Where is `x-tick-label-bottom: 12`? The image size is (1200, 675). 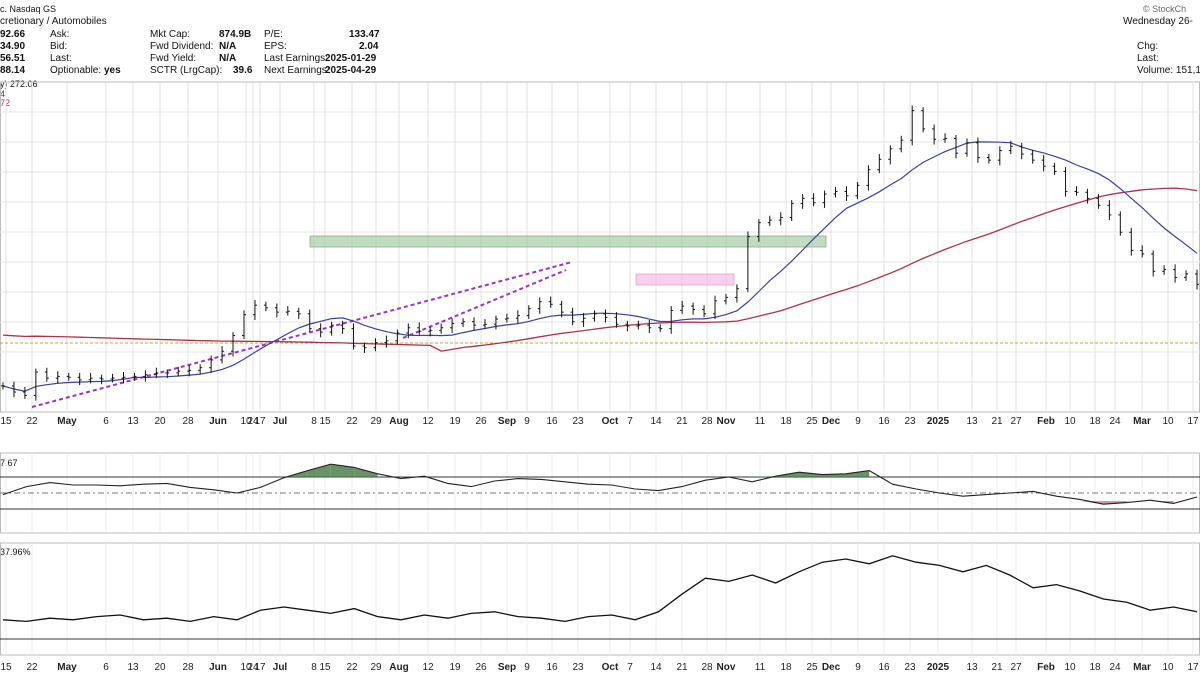 x-tick-label-bottom: 12 is located at coordinates (428, 667).